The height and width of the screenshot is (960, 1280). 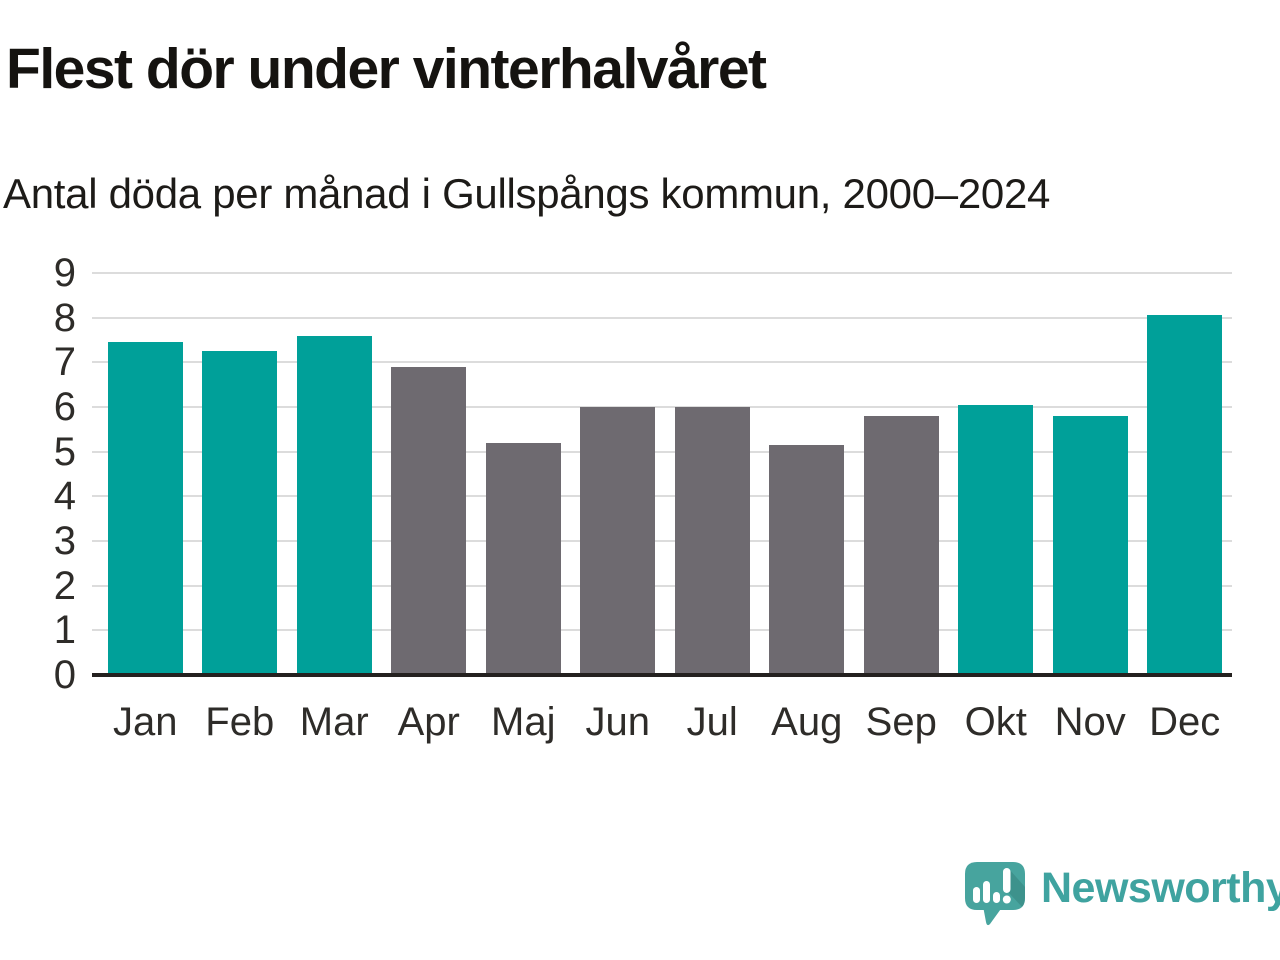 What do you see at coordinates (662, 496) in the screenshot?
I see `gridline-y4` at bounding box center [662, 496].